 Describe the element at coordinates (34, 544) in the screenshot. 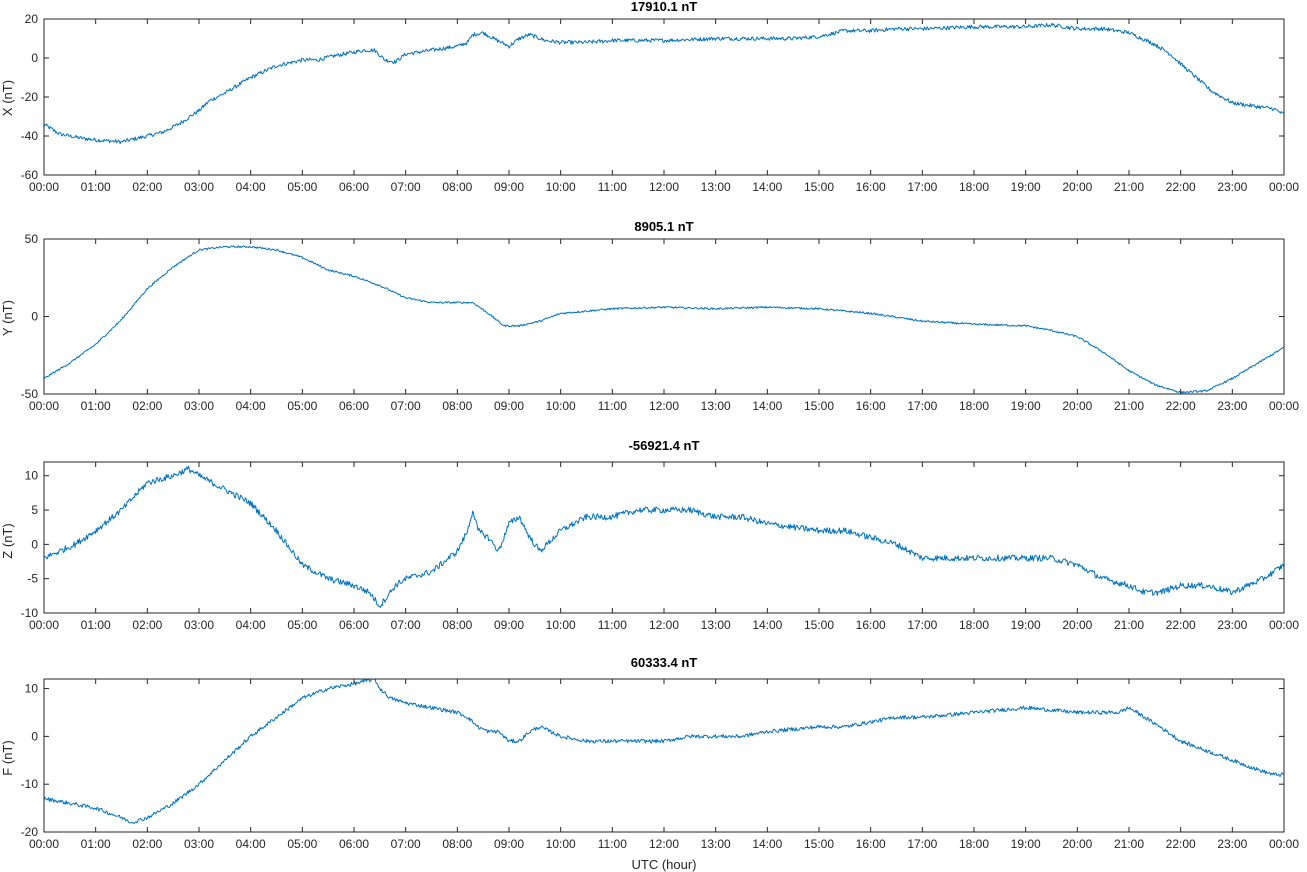

I see `y-tick-label-z: 0` at that location.